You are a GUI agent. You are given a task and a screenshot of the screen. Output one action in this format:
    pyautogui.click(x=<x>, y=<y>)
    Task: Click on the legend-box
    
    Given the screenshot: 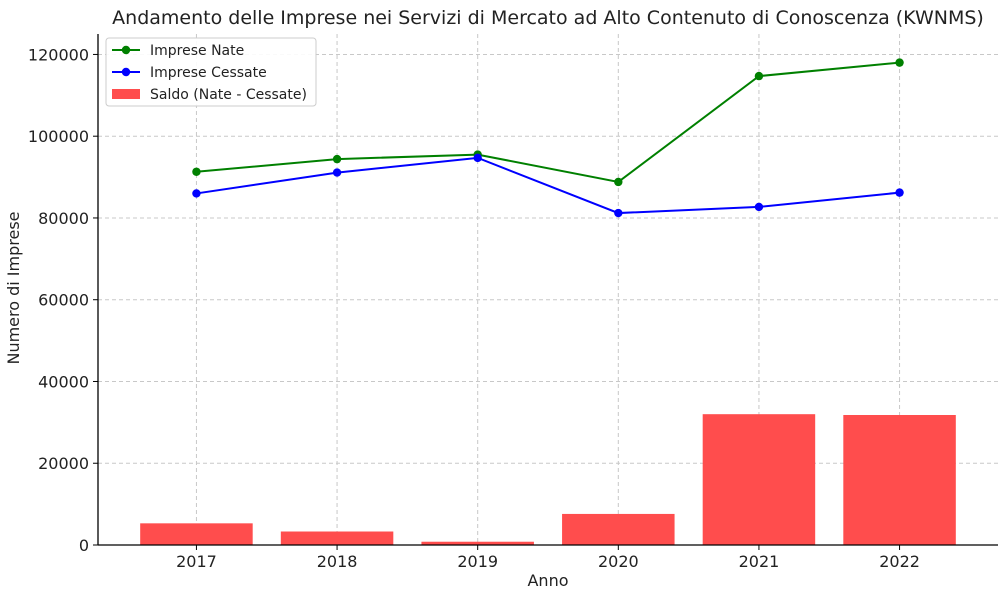 What is the action you would take?
    pyautogui.click(x=211, y=72)
    